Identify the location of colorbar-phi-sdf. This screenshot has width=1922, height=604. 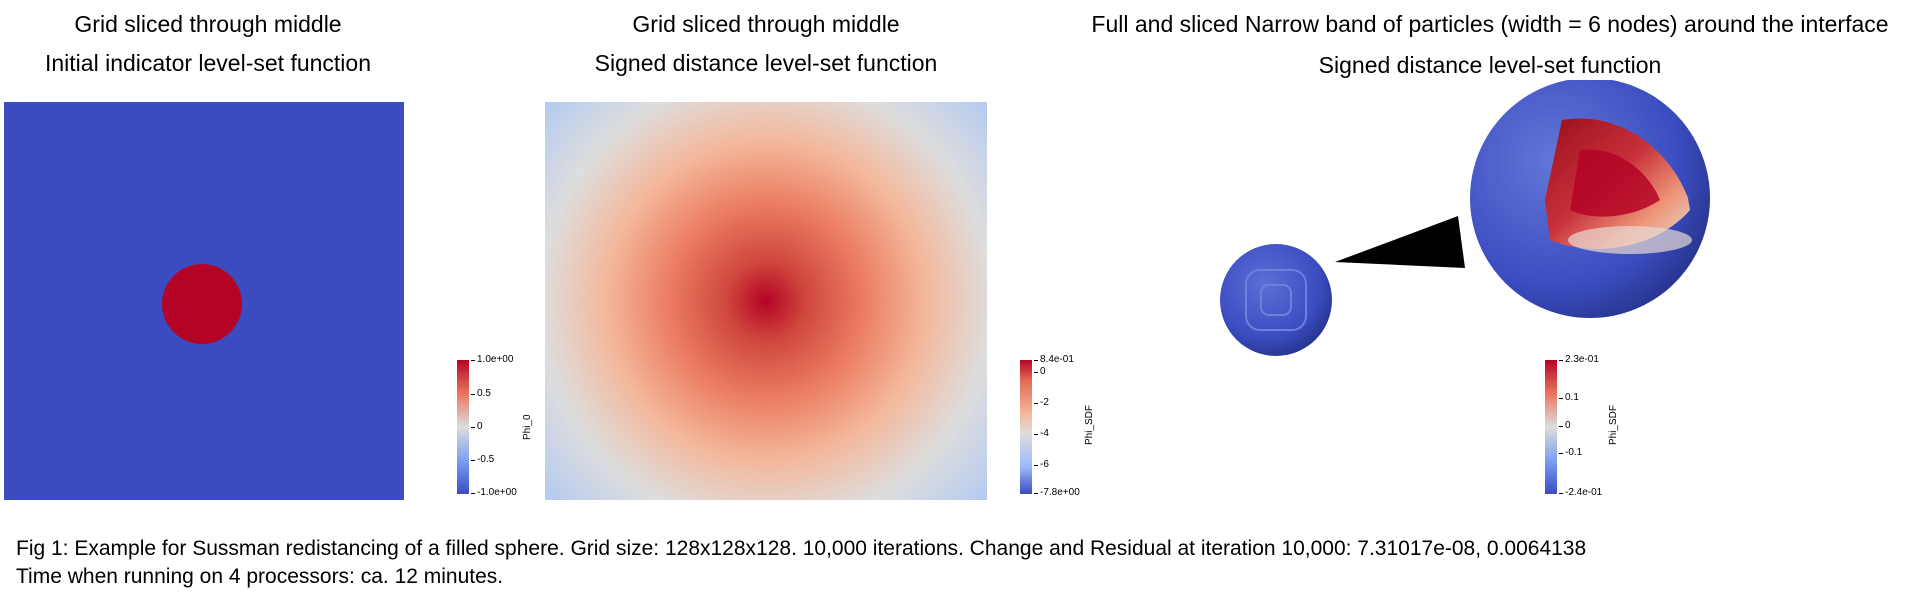
(1026, 427).